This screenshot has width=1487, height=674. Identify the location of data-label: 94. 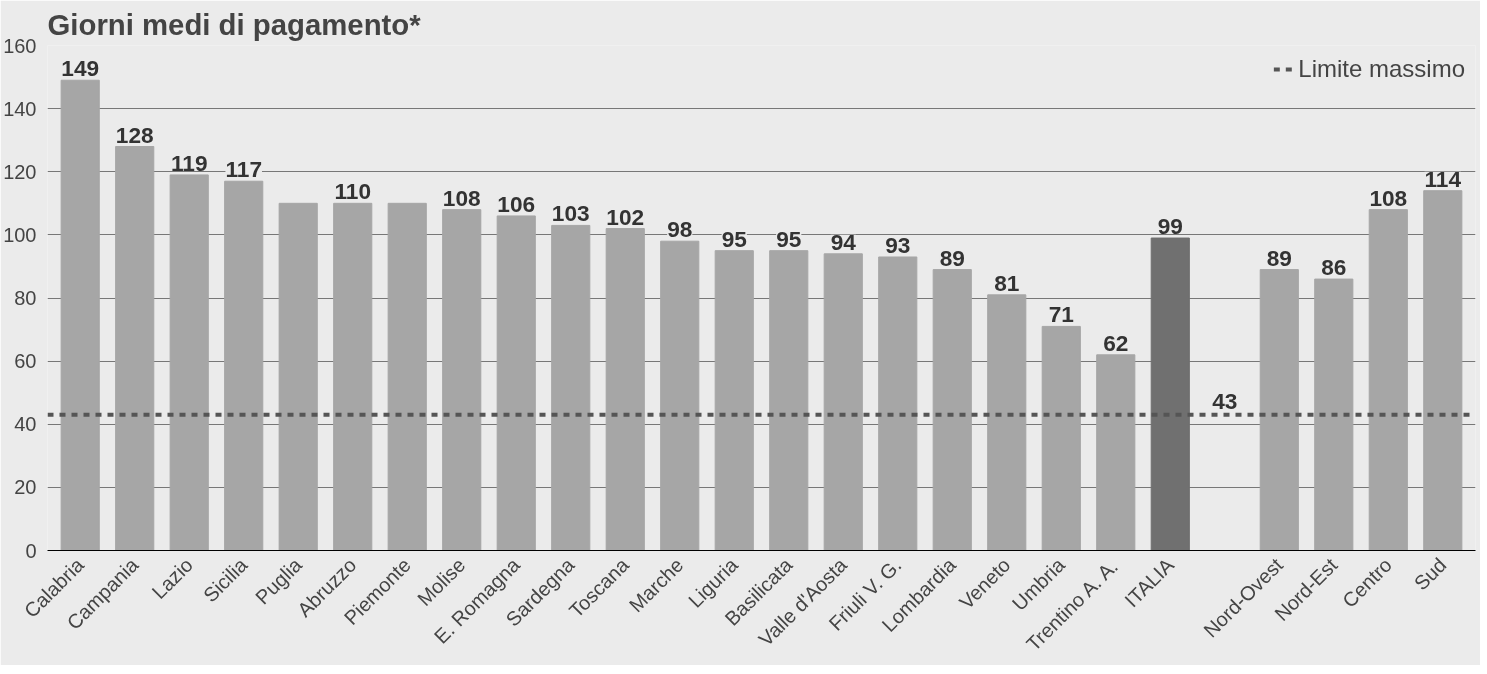
(843, 241).